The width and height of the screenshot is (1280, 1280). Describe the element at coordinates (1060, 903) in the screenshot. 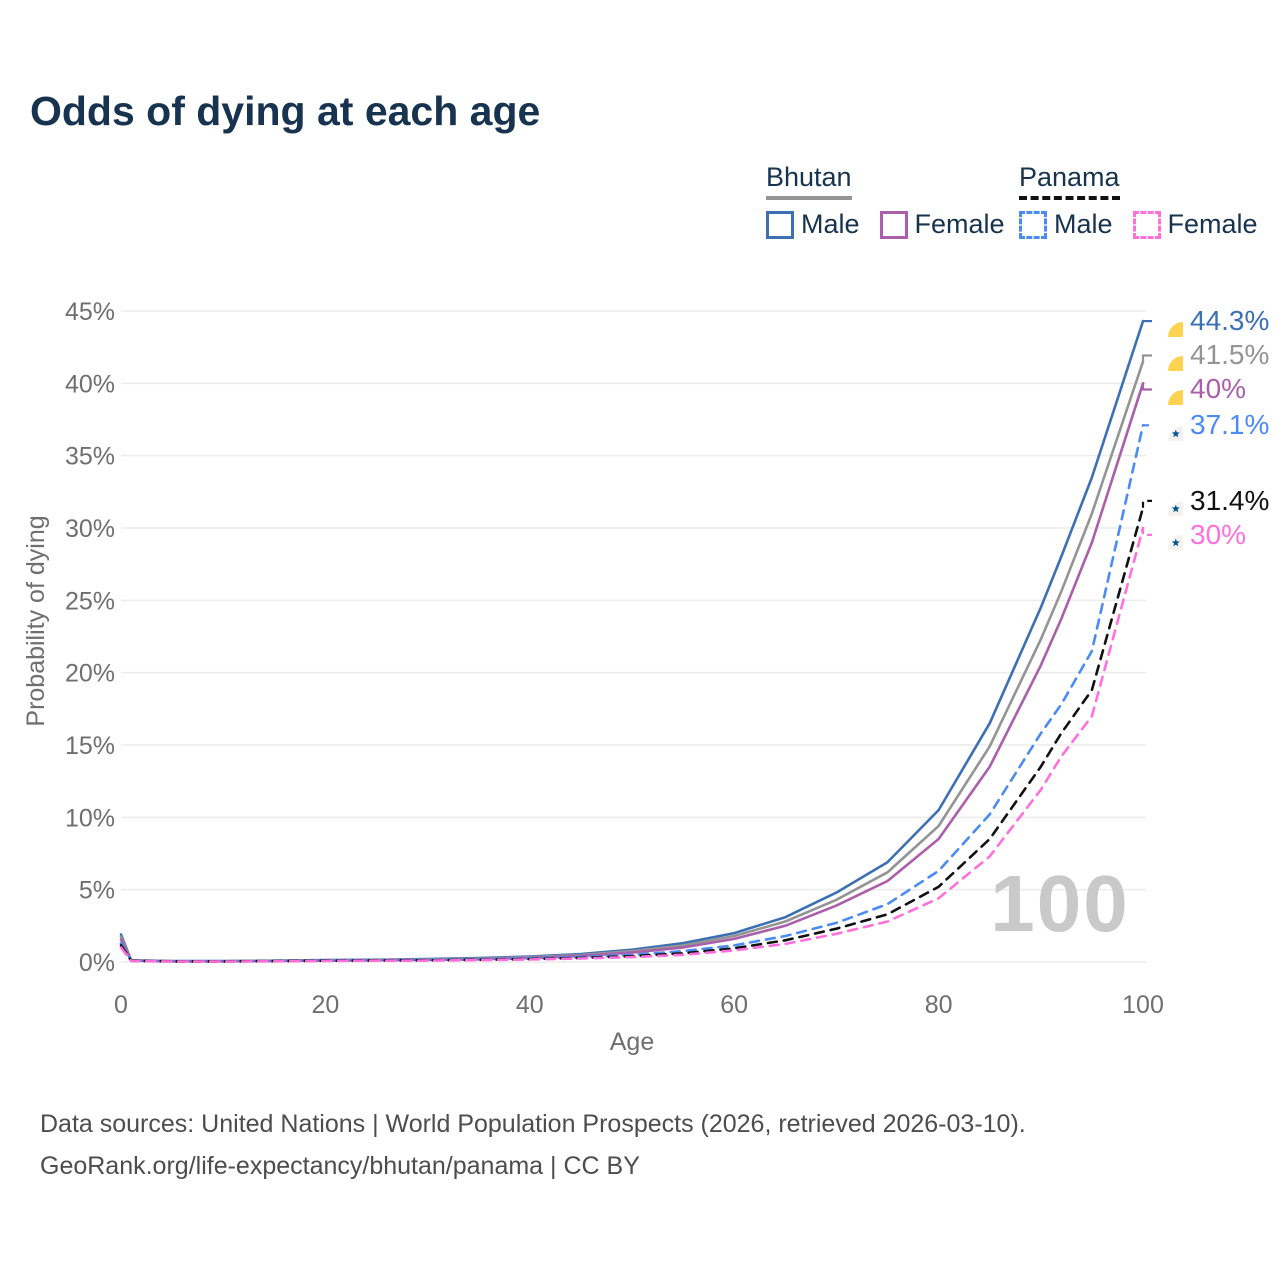

I see `age-ticker-watermark: 100` at that location.